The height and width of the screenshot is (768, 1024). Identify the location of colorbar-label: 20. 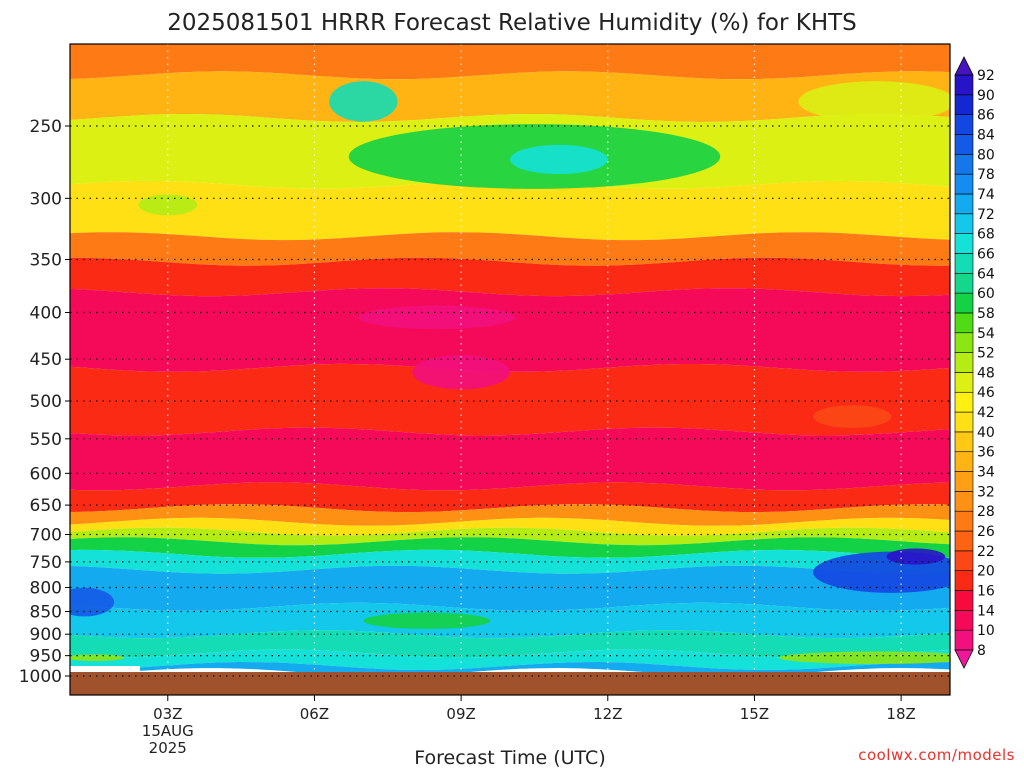
(986, 572).